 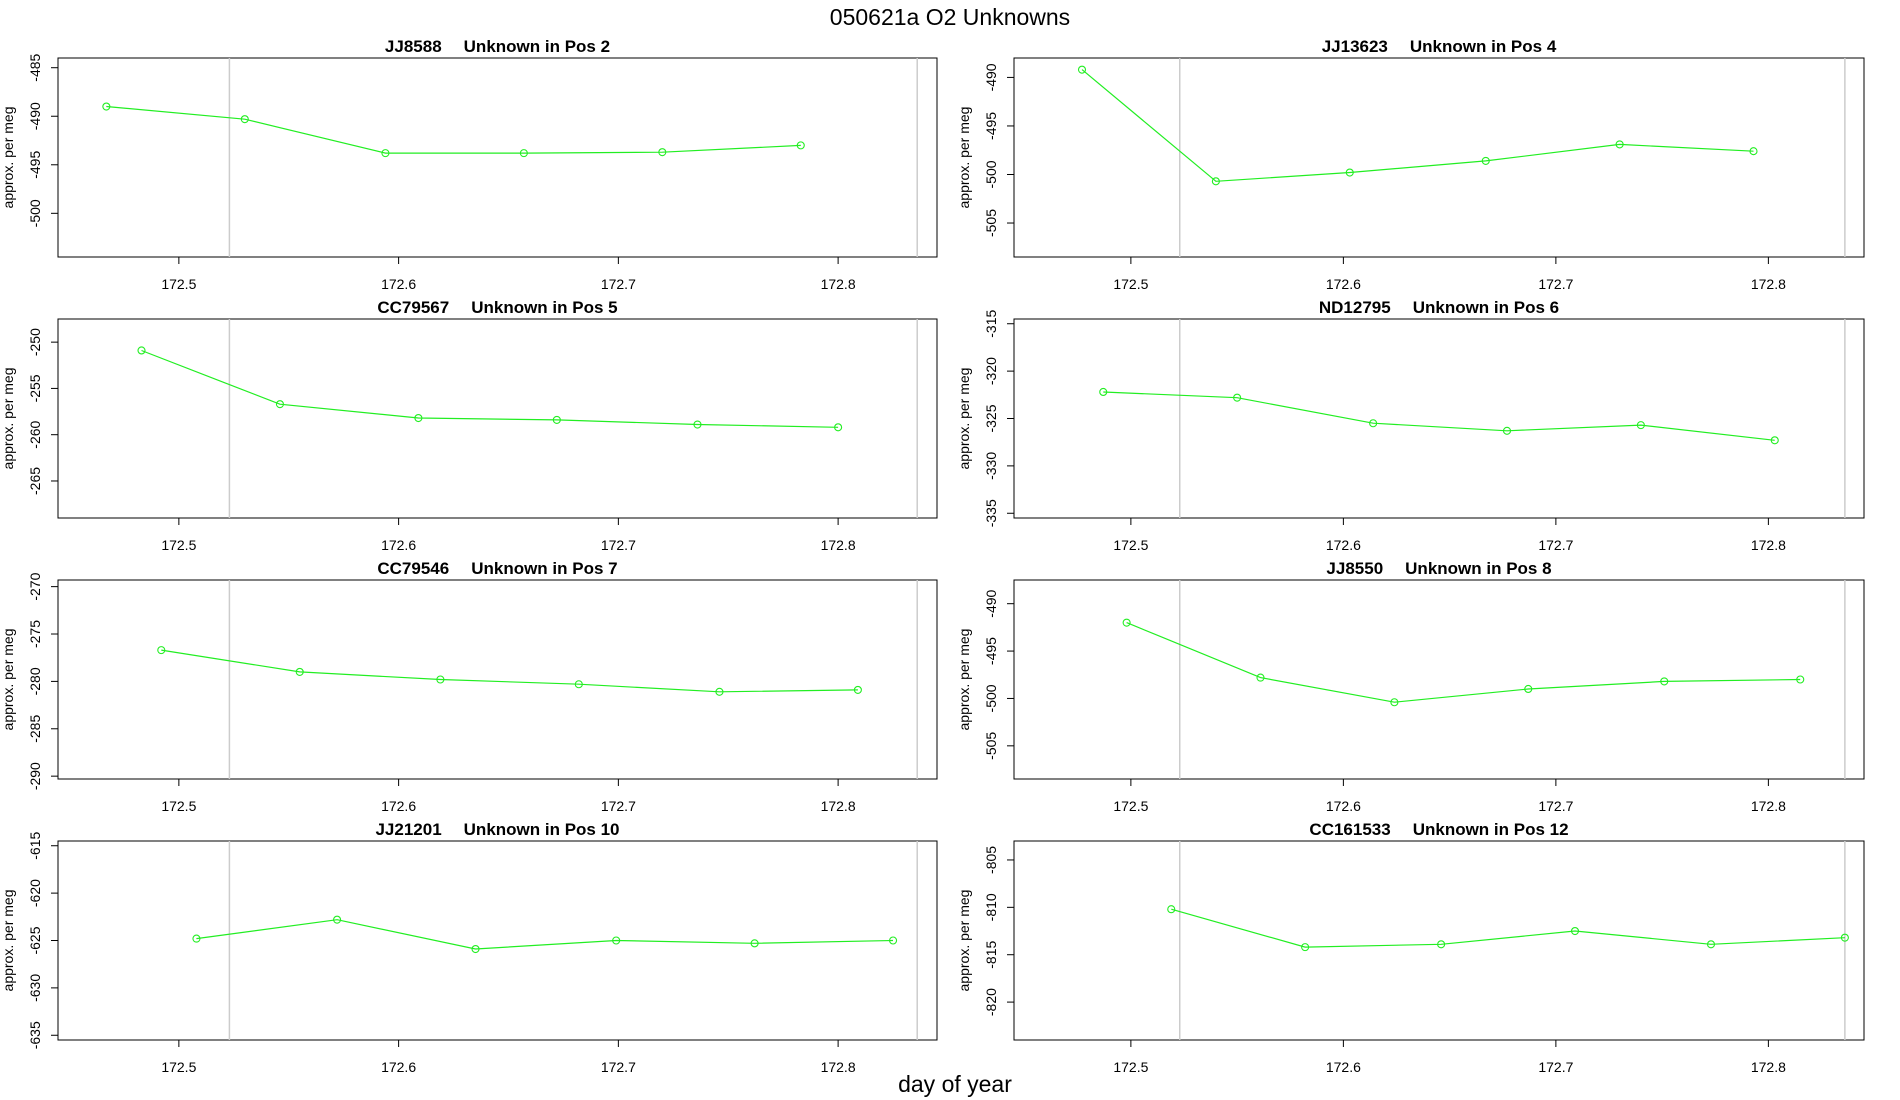 What do you see at coordinates (408, 829) in the screenshot?
I see `panel-title-id: JJ21201` at bounding box center [408, 829].